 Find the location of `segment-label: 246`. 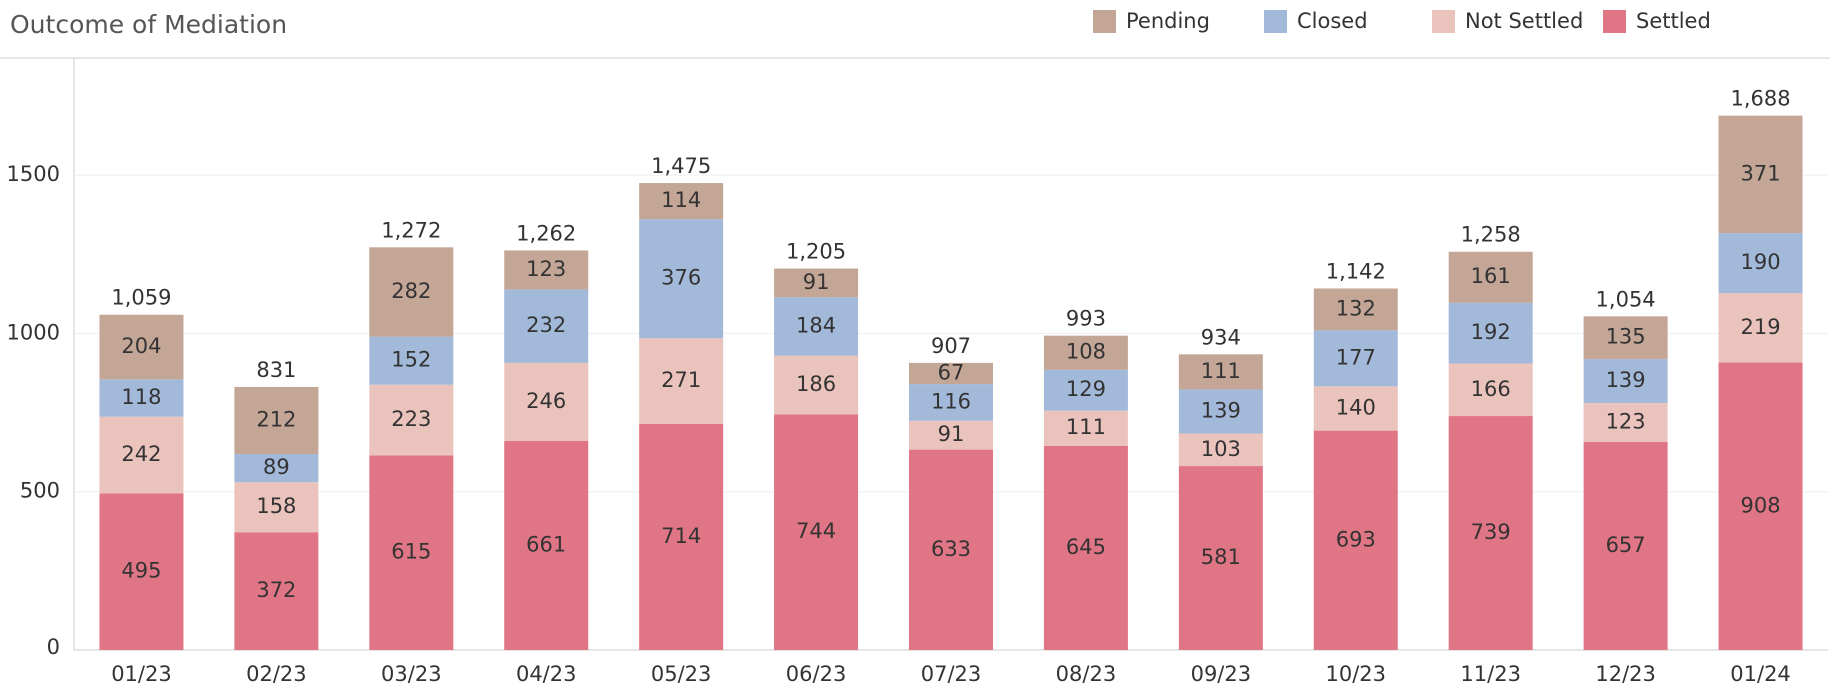

segment-label: 246 is located at coordinates (546, 401).